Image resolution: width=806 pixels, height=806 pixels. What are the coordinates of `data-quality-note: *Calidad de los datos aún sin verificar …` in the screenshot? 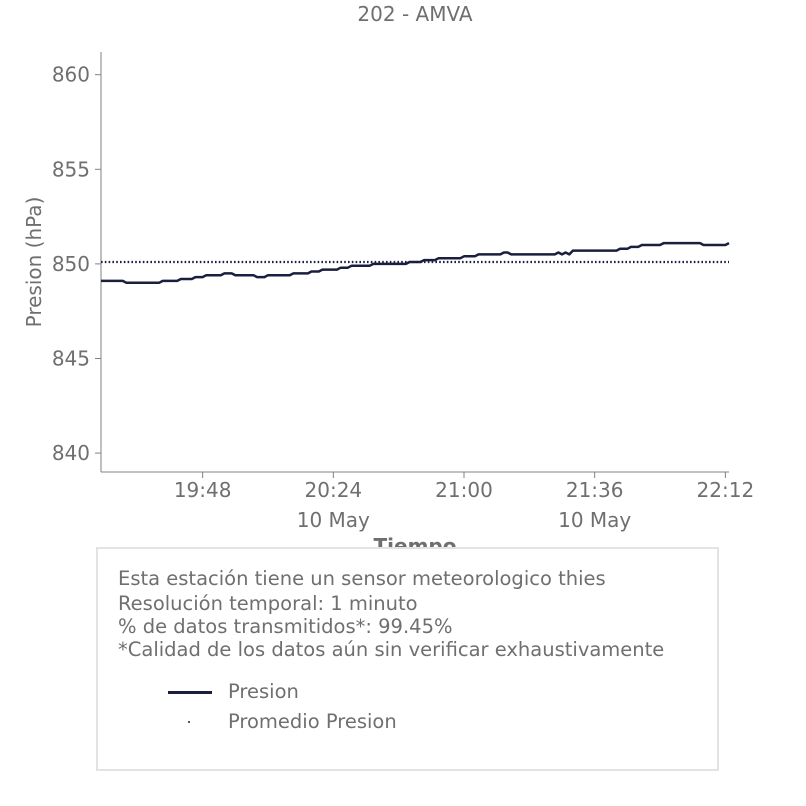 It's located at (391, 649).